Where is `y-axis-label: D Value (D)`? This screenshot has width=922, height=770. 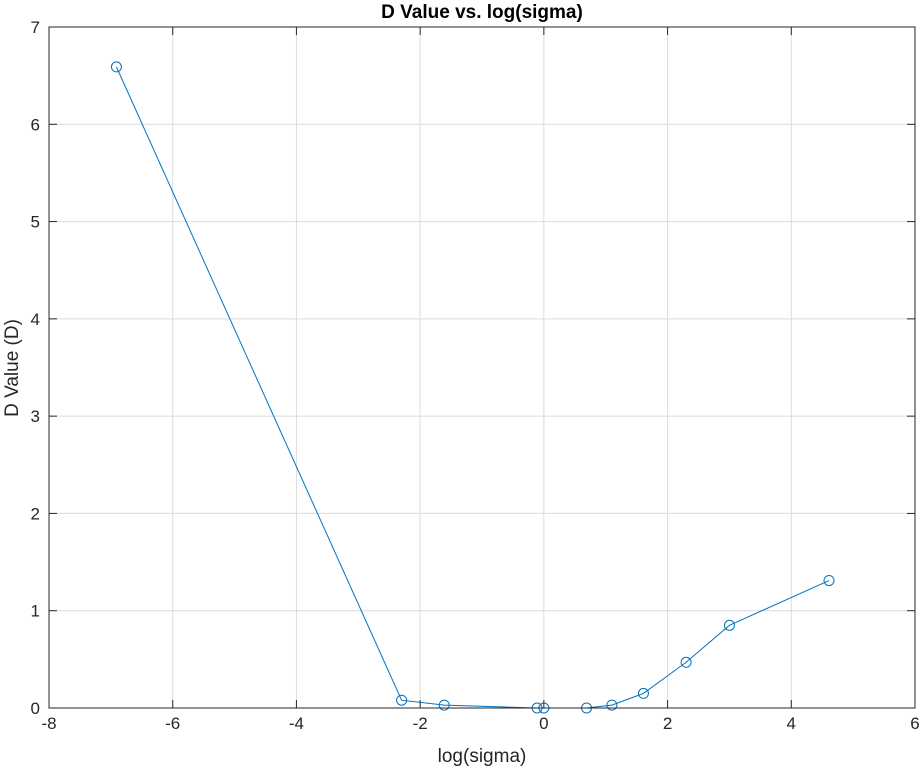 y-axis-label: D Value (D) is located at coordinates (12, 368).